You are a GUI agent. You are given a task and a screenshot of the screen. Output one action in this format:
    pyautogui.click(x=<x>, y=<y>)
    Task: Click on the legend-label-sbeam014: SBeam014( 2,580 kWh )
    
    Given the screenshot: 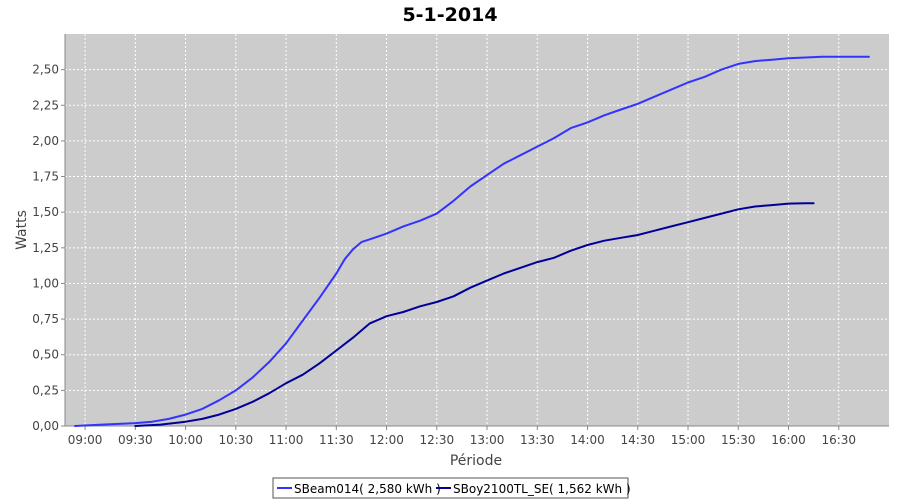 What is the action you would take?
    pyautogui.click(x=367, y=489)
    